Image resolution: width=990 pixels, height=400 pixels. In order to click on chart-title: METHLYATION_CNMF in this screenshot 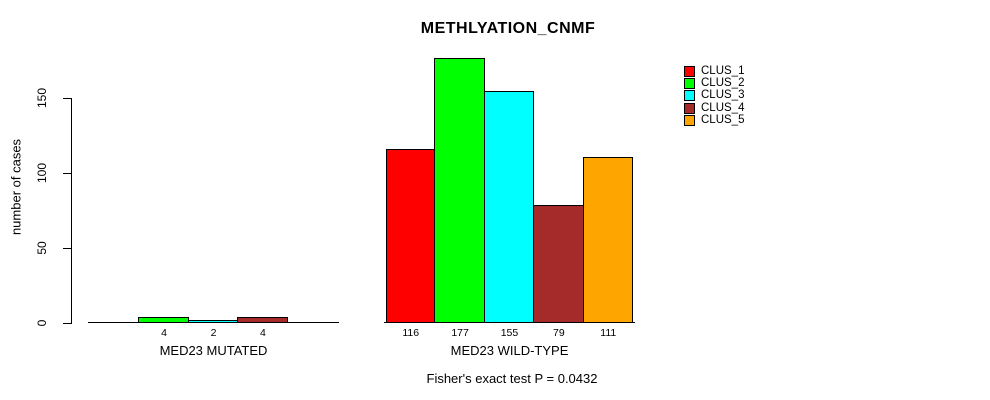, I will do `click(508, 28)`.